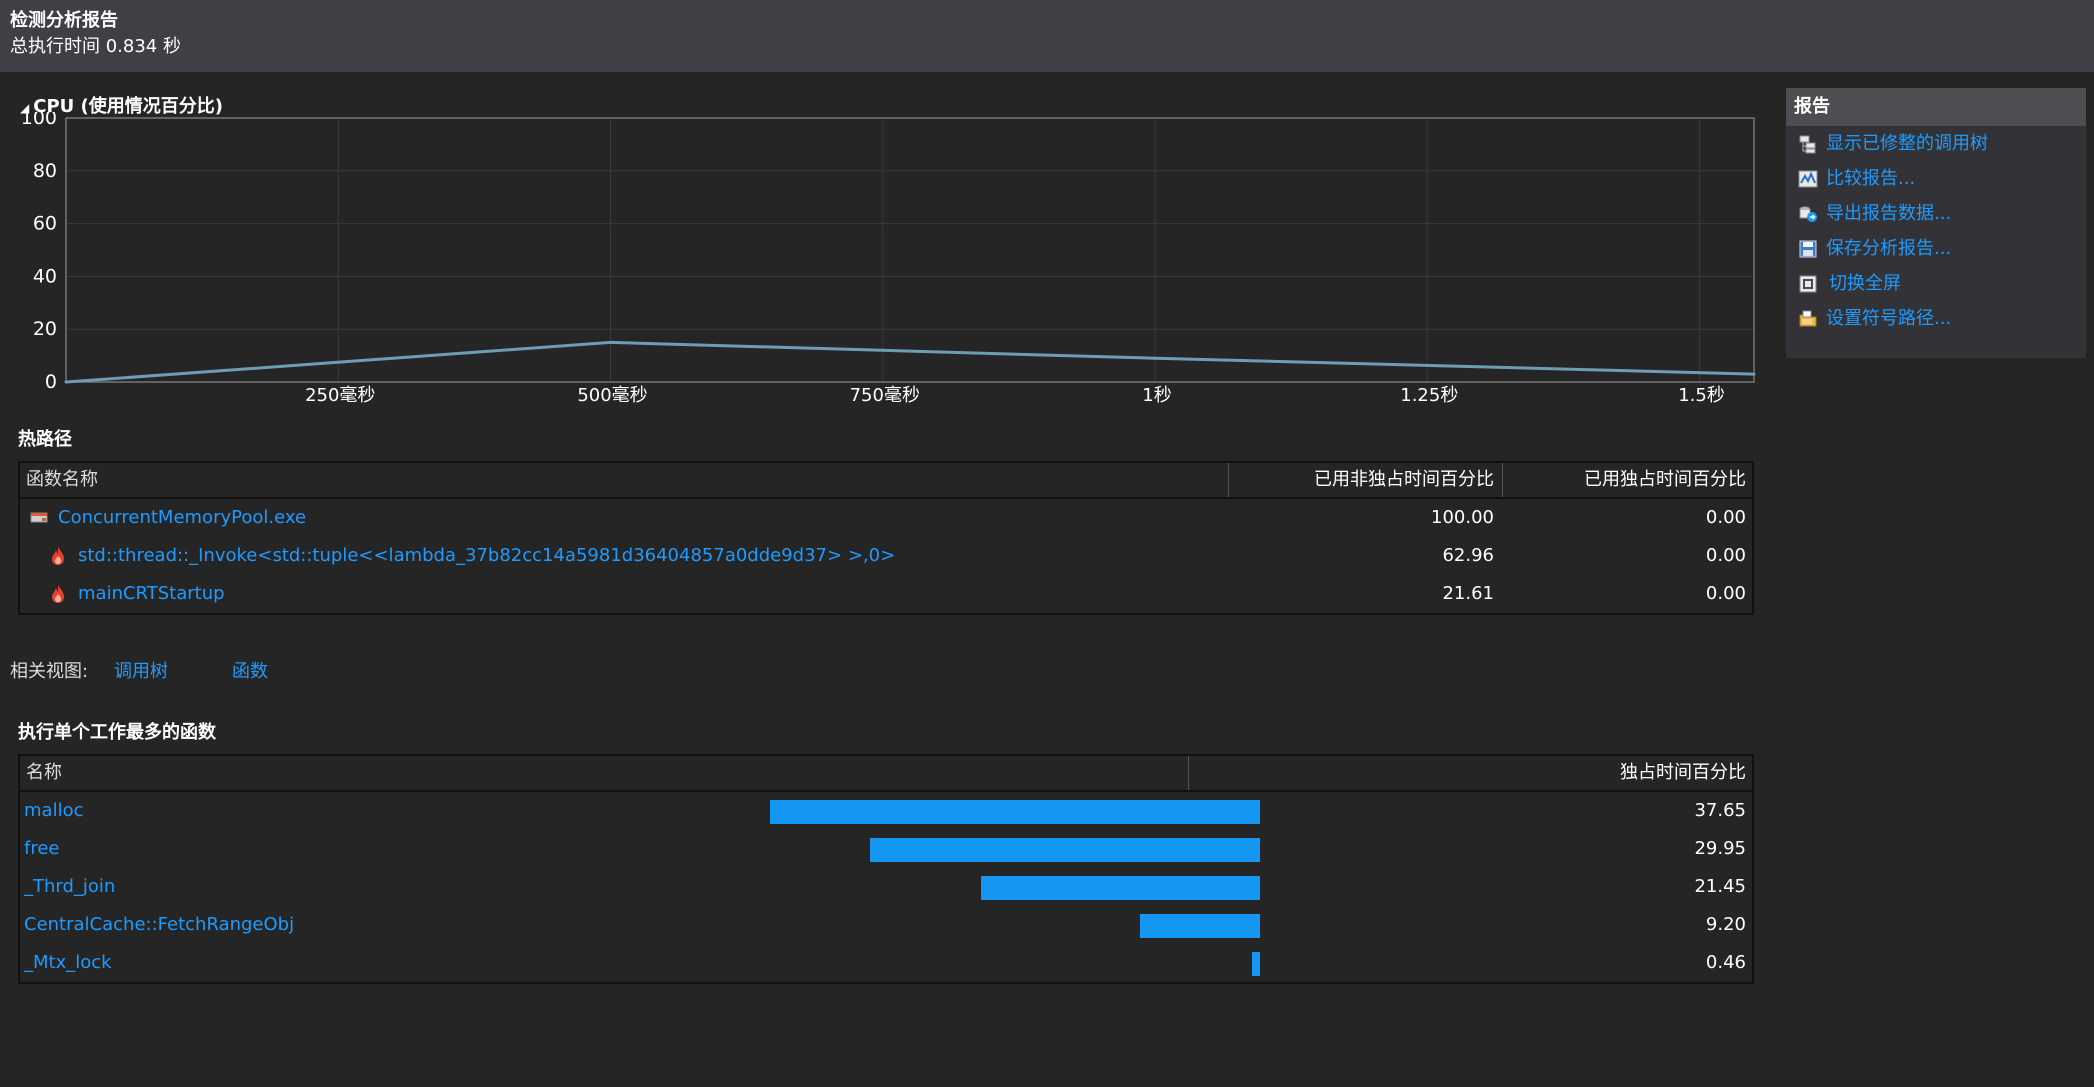 This screenshot has width=2094, height=1087. Describe the element at coordinates (1808, 249) in the screenshot. I see `save-icon` at that location.